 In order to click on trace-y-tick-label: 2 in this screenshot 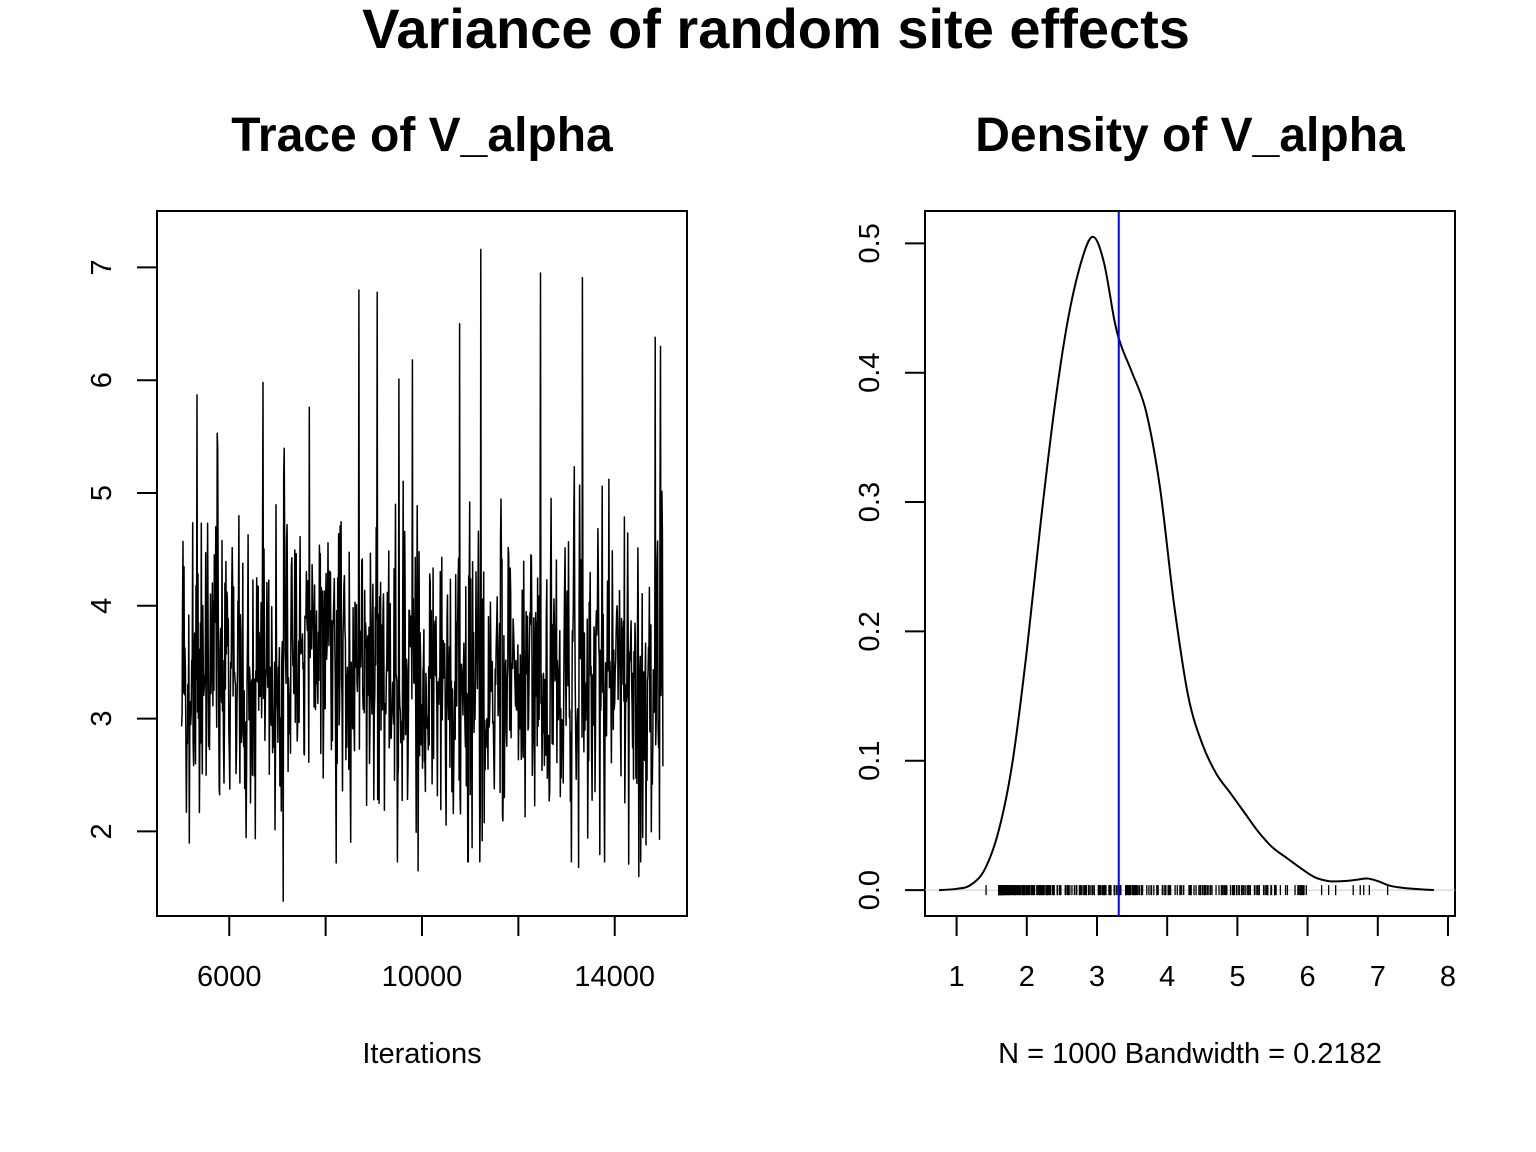, I will do `click(102, 831)`.